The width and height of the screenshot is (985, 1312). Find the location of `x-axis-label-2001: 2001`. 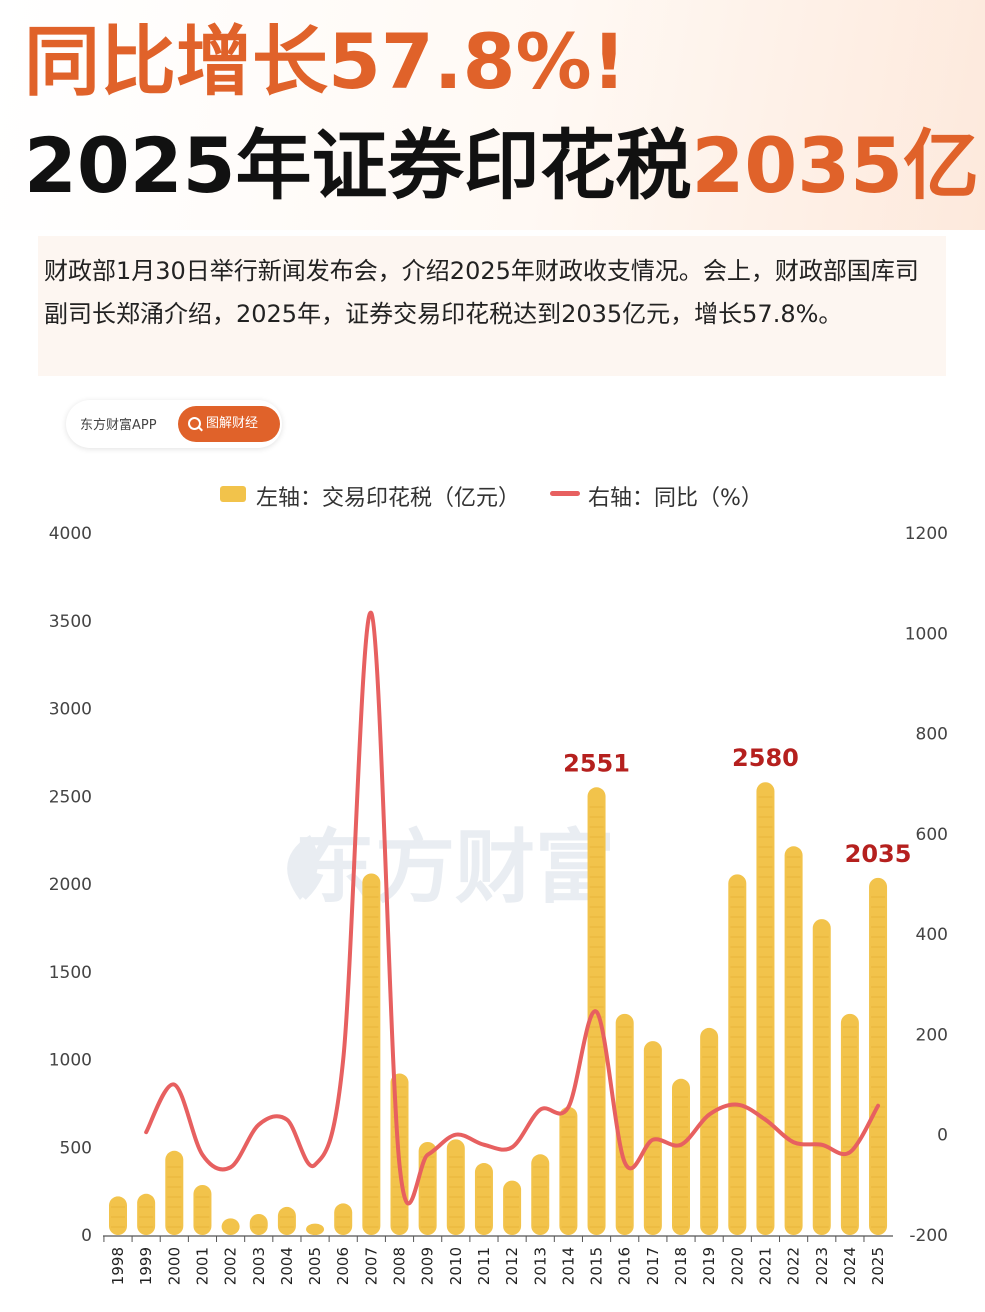

x-axis-label-2001: 2001 is located at coordinates (202, 1266).